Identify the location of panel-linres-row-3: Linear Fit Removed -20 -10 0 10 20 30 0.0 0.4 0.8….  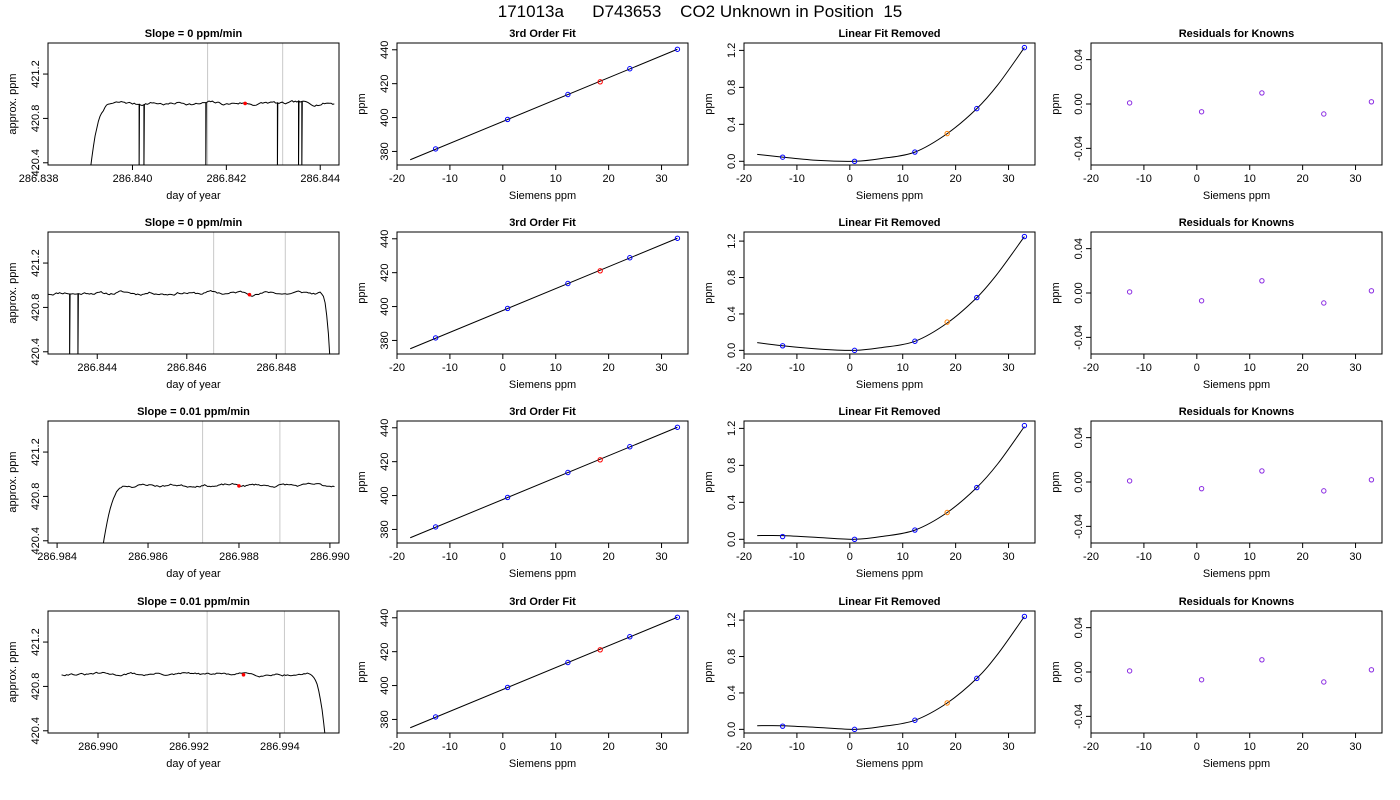
(869, 683).